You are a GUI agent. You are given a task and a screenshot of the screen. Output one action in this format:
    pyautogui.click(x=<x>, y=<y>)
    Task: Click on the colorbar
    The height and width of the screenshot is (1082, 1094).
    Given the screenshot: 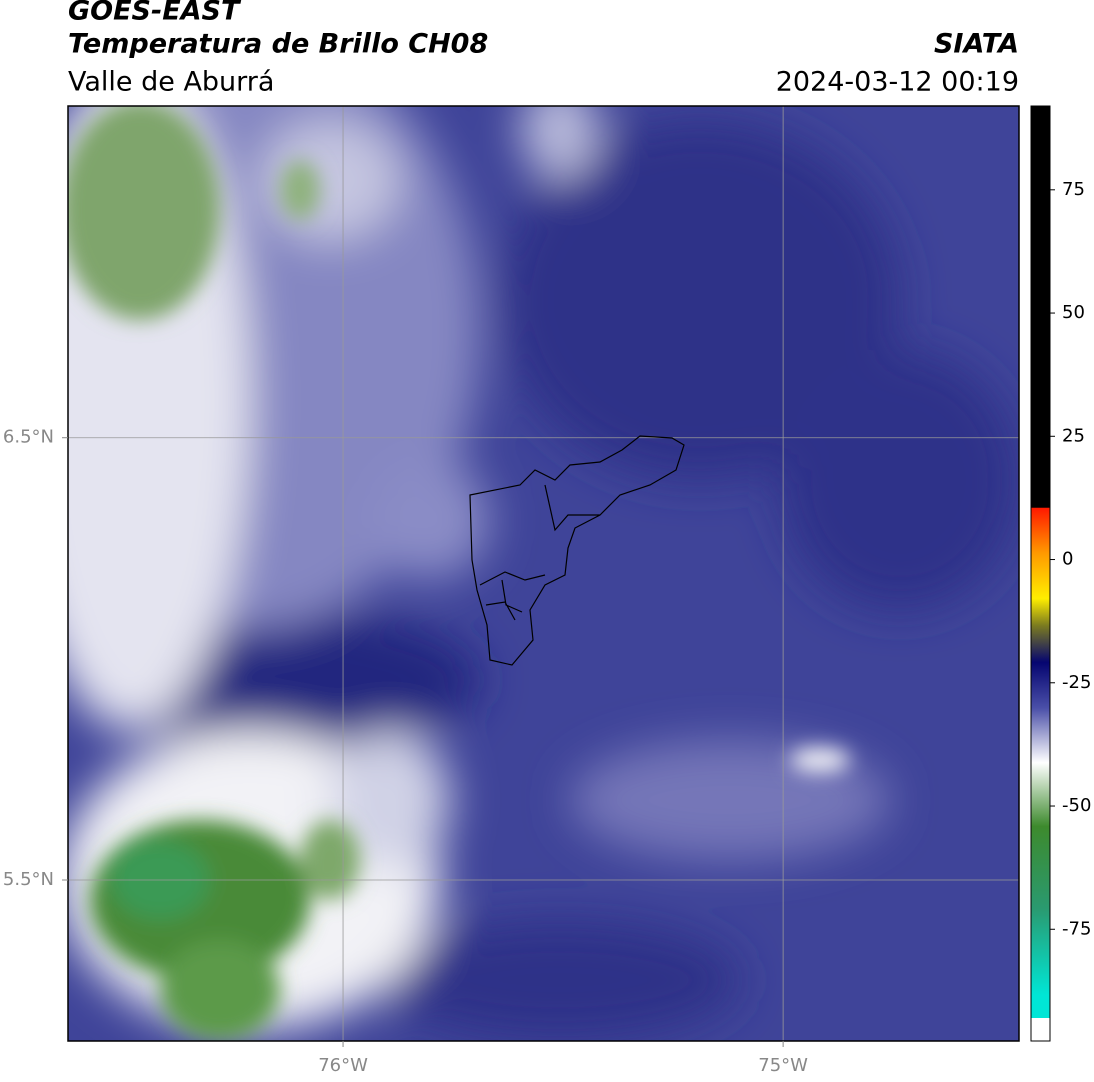 What is the action you would take?
    pyautogui.click(x=1040, y=562)
    